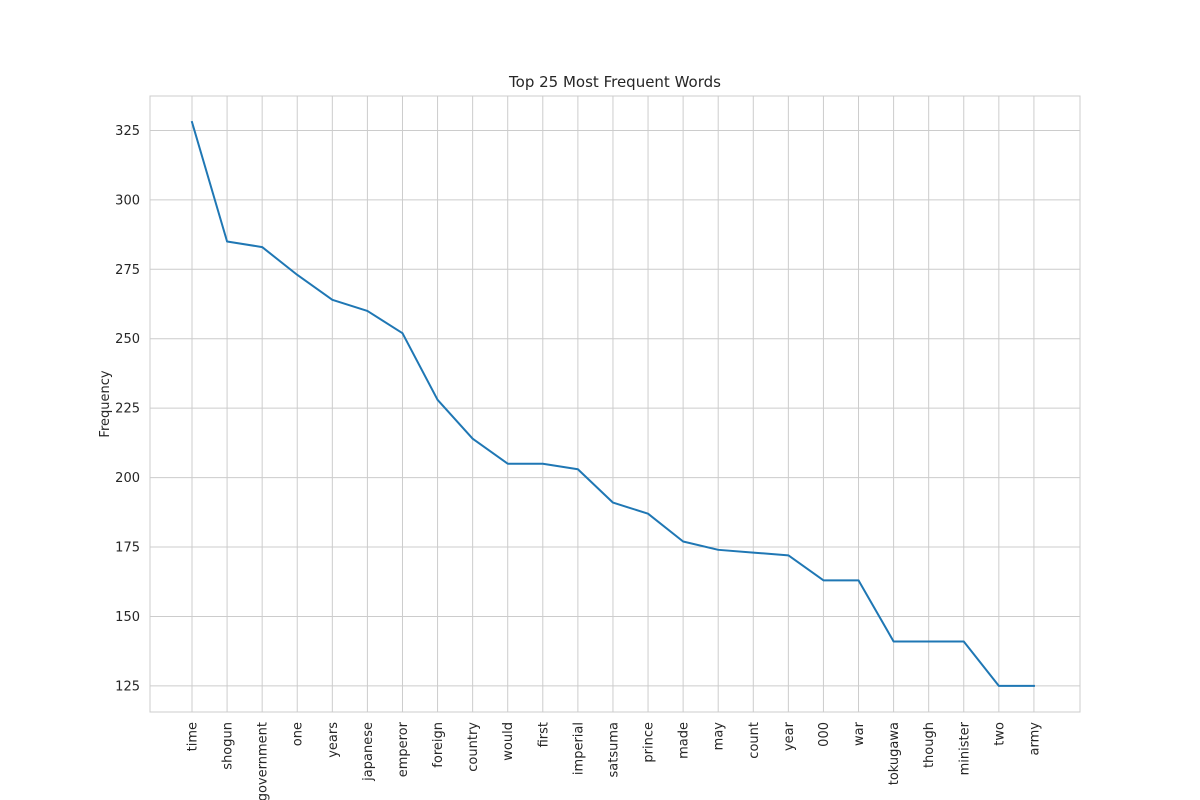  What do you see at coordinates (824, 734) in the screenshot?
I see `x-tick-label: 000` at bounding box center [824, 734].